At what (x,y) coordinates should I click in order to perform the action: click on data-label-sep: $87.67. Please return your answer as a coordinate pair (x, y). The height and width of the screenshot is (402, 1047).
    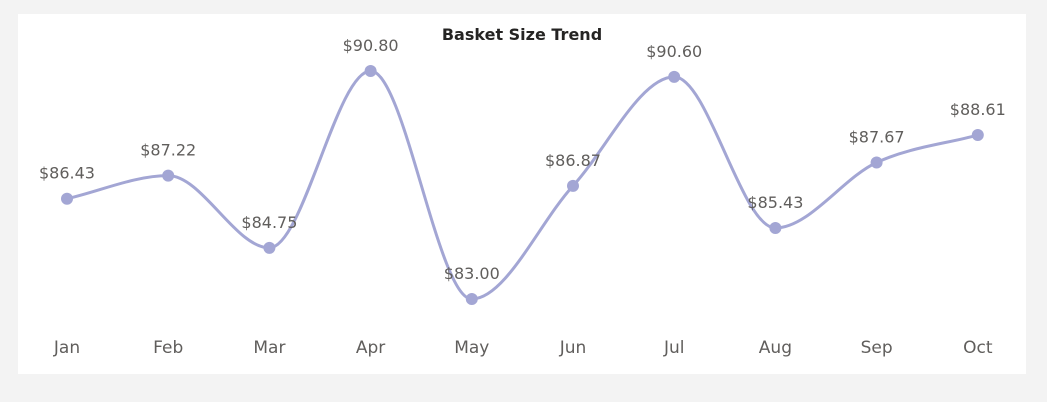
    Looking at the image, I should click on (877, 136).